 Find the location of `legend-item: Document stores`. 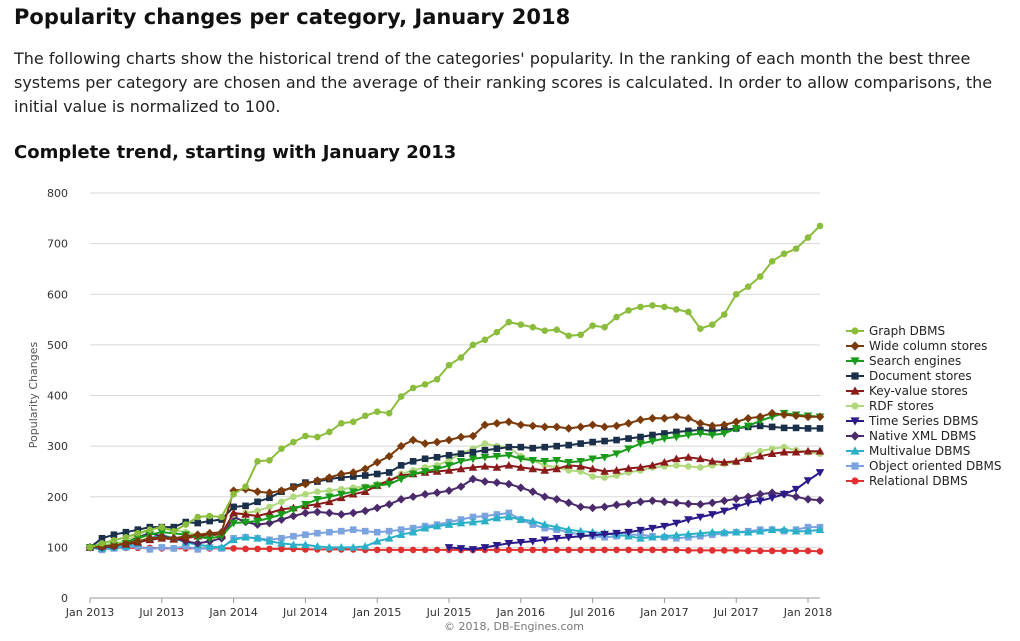

legend-item: Document stores is located at coordinates (909, 376).